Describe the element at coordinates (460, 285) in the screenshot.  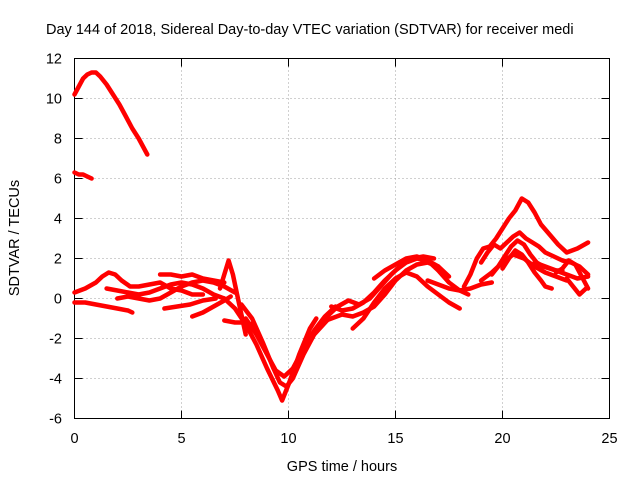
I see `series-arc-t` at that location.